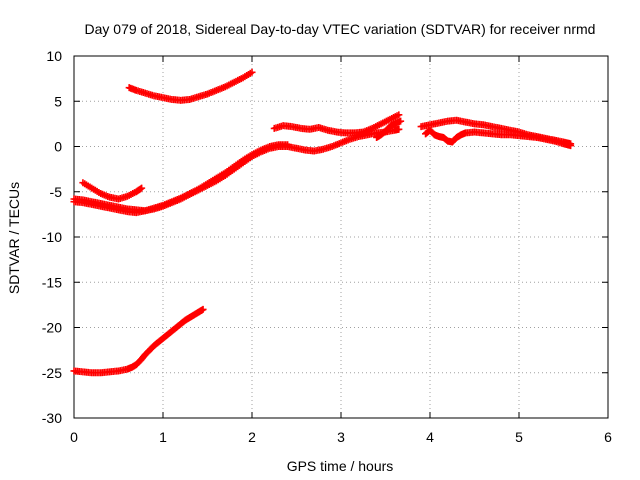 The height and width of the screenshot is (480, 640). Describe the element at coordinates (54, 56) in the screenshot. I see `y-tick-label: 10` at that location.